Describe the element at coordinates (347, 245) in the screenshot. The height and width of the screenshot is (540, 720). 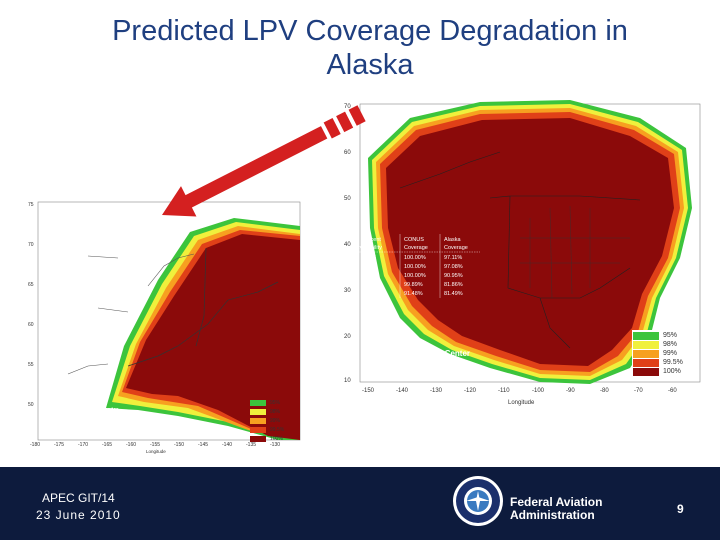
I see `right-lat-tick: 40` at that location.